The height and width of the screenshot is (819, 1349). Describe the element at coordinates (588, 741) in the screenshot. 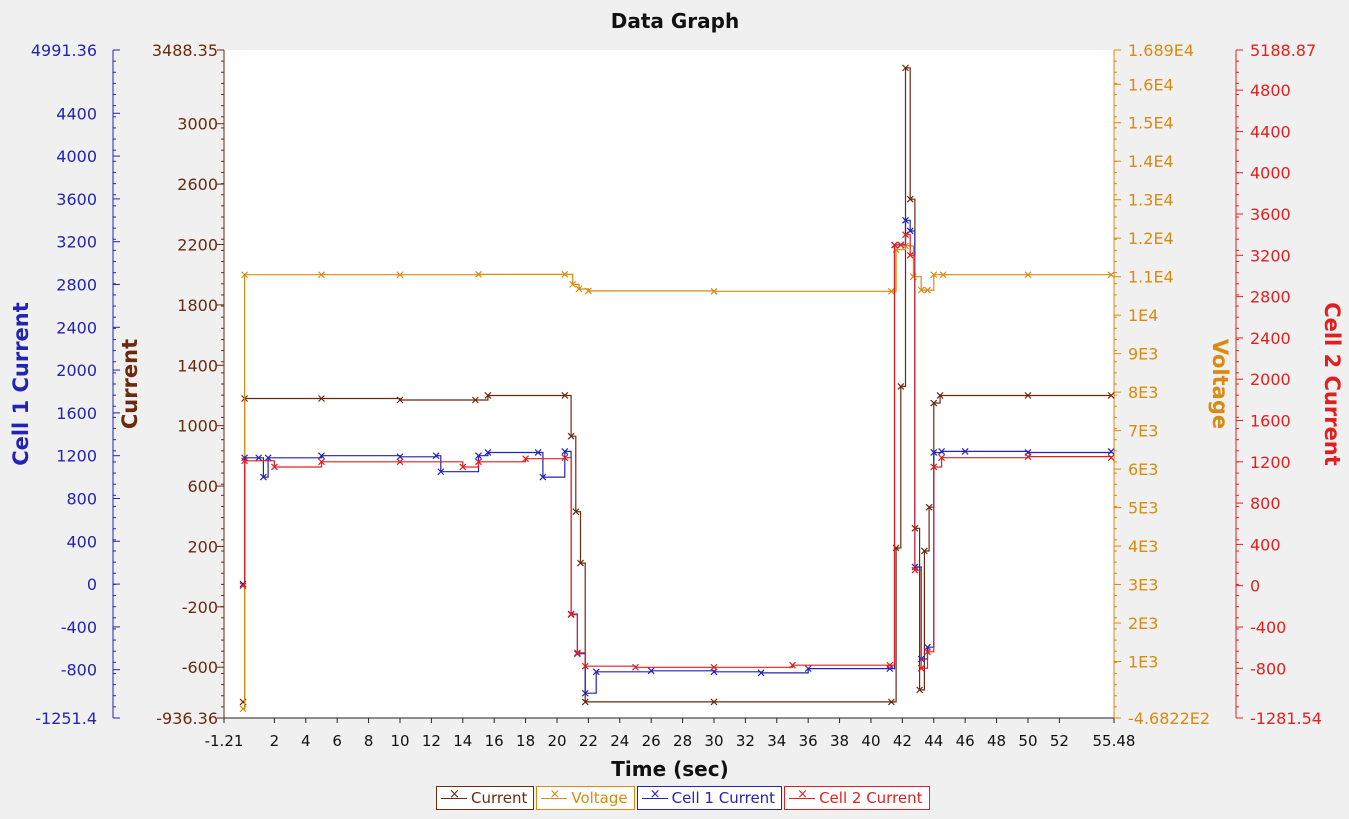

I see `x-tick-label: 22` at that location.